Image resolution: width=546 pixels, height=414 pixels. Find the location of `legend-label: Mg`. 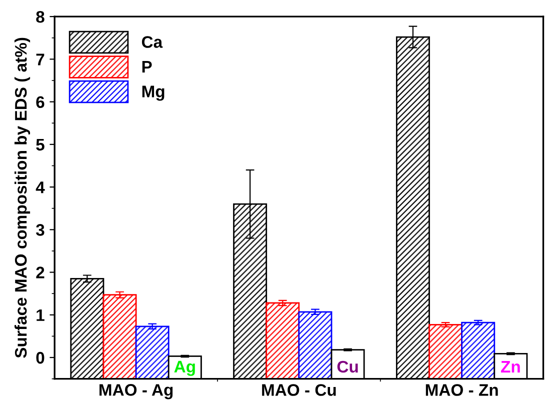

legend-label: Mg is located at coordinates (153, 93).